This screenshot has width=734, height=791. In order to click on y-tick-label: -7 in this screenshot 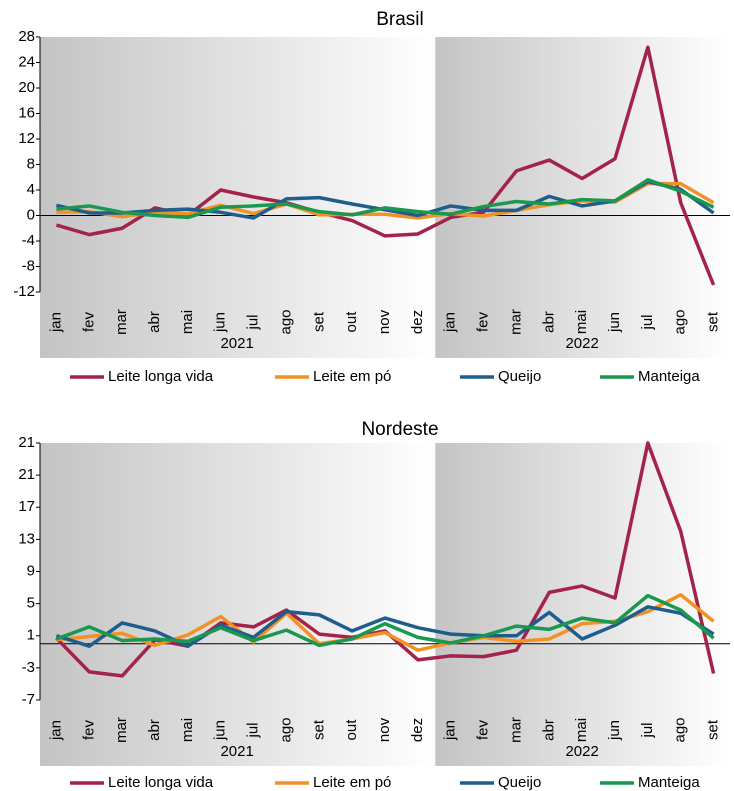, I will do `click(28, 699)`.